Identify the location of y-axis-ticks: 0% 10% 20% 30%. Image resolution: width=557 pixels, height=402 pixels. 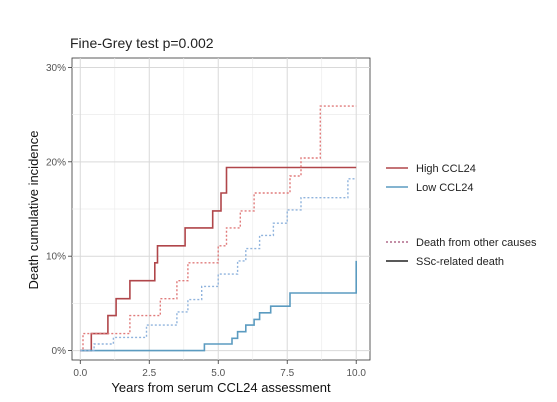
(59, 210).